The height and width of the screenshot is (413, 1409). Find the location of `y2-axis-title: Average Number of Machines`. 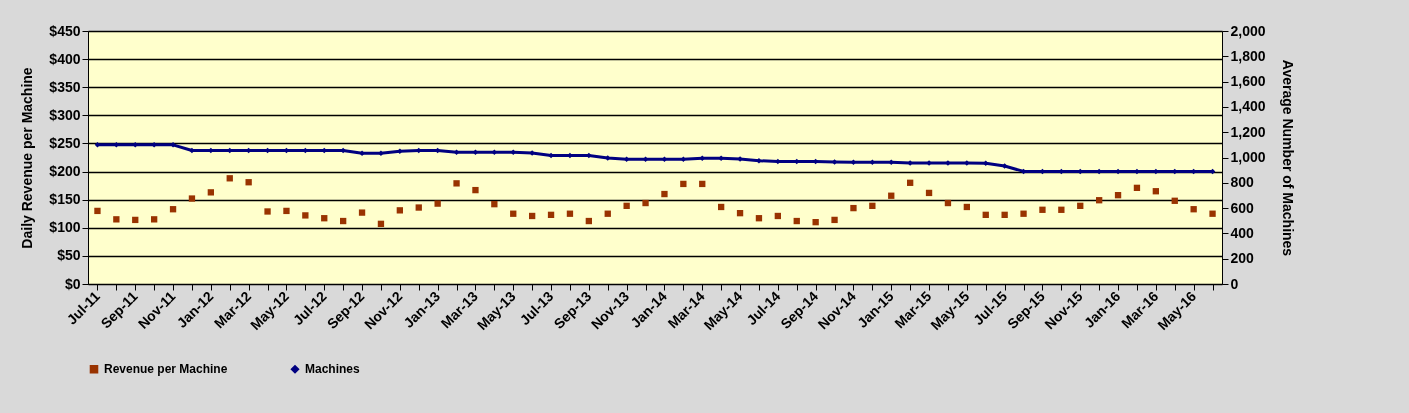

y2-axis-title: Average Number of Machines is located at coordinates (1287, 158).